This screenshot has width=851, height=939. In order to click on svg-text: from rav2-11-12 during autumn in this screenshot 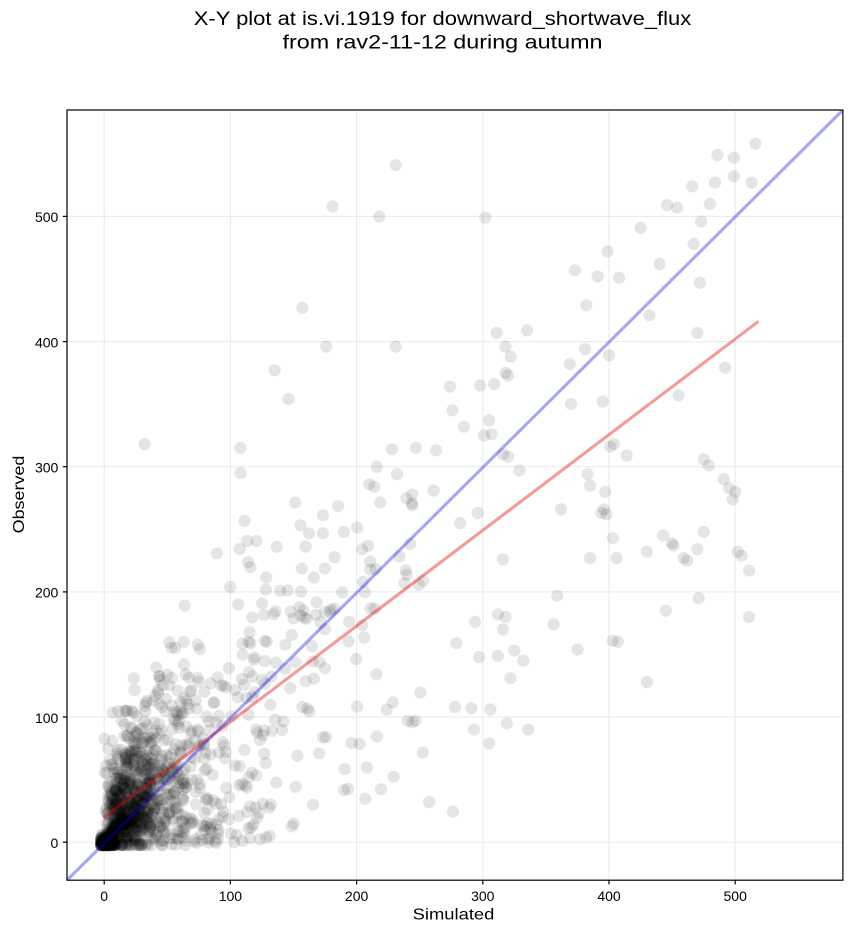, I will do `click(443, 43)`.